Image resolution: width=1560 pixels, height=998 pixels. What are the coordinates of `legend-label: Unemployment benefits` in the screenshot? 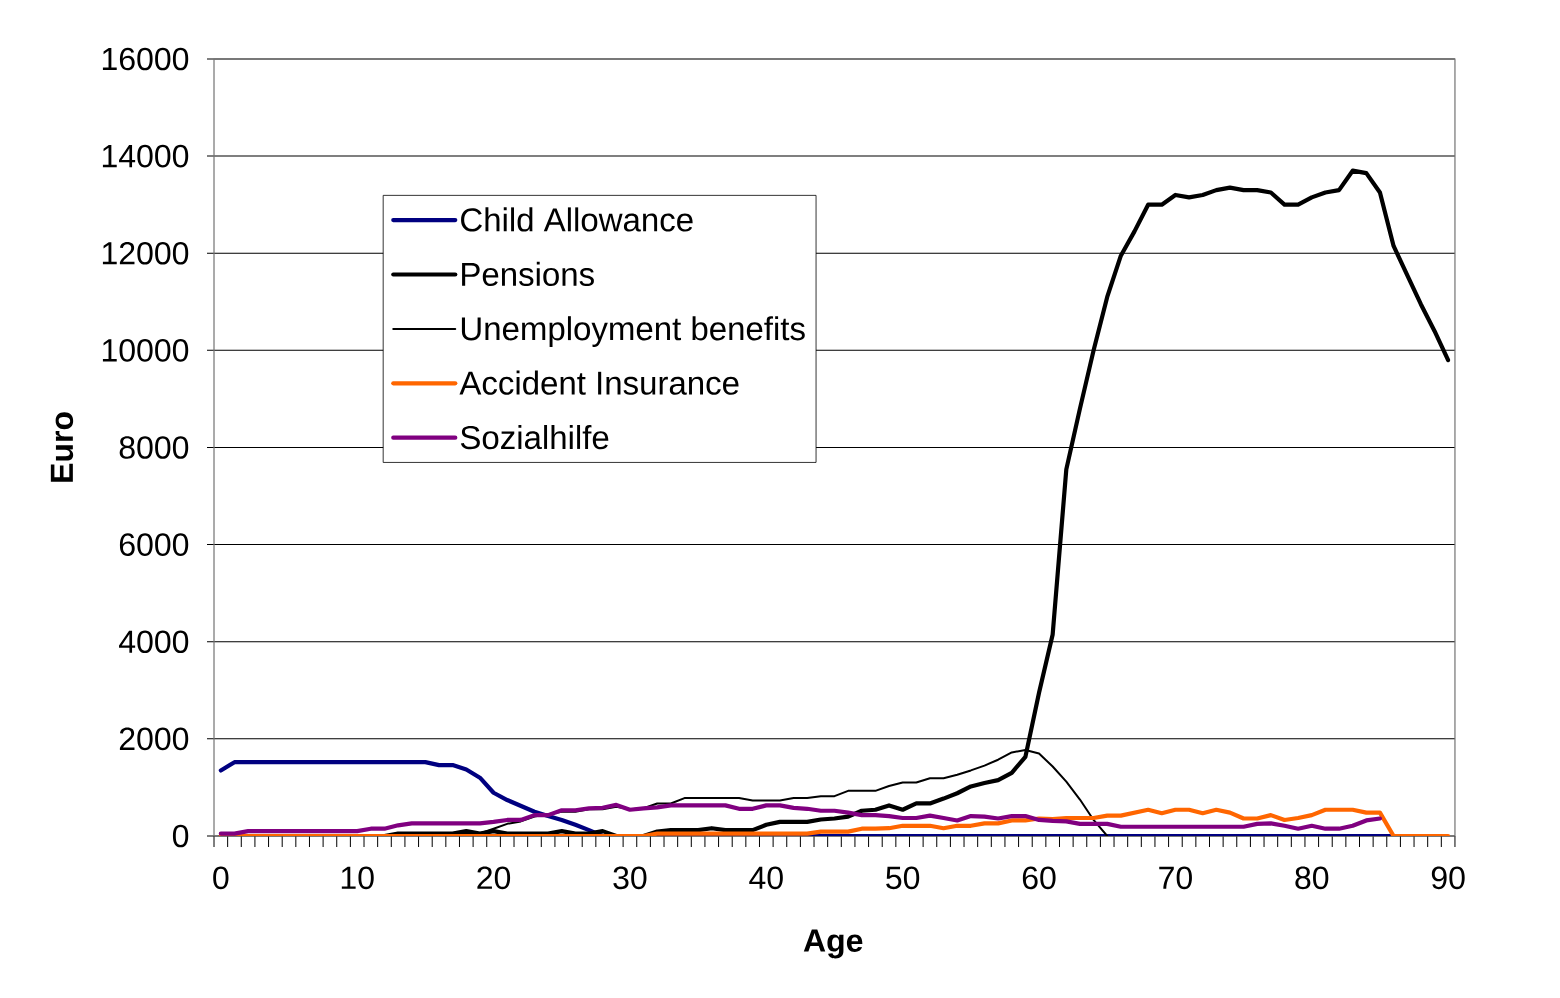 It's located at (633, 331).